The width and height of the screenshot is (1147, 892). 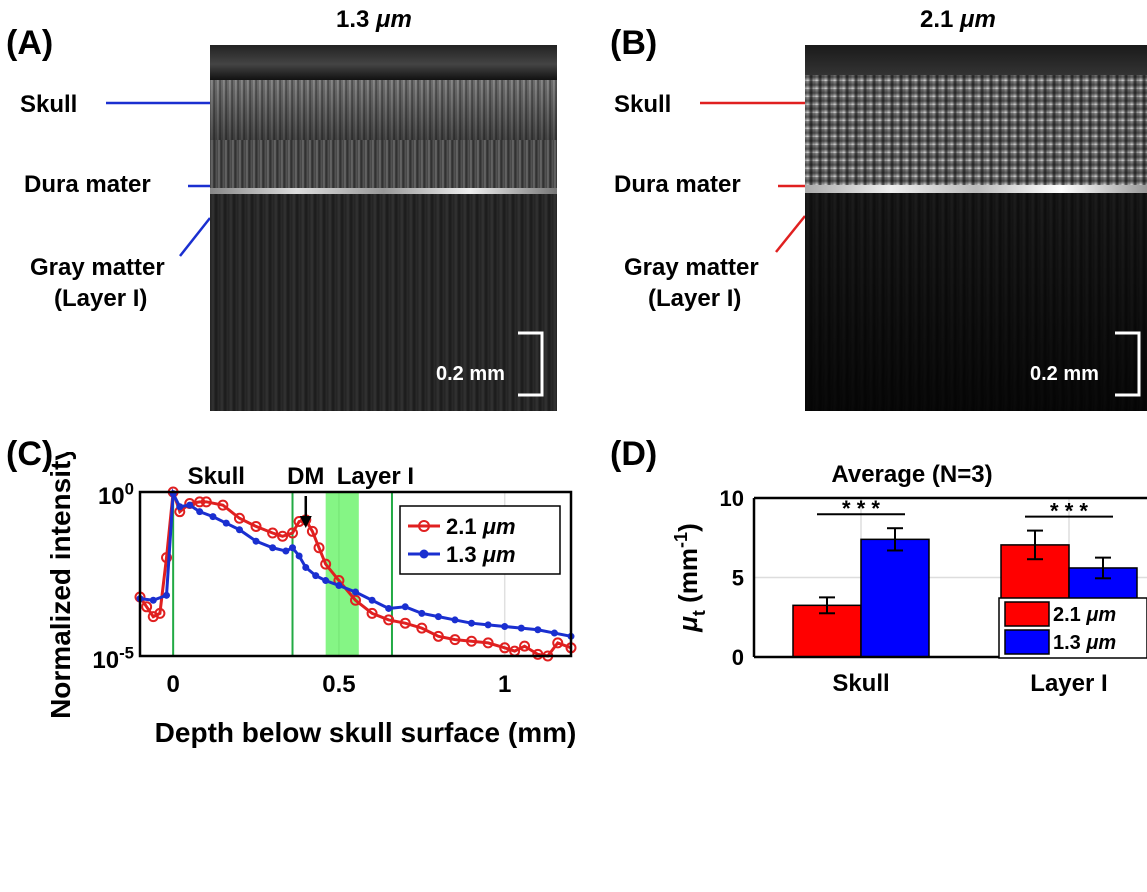 I want to click on scalebar-a, so click(x=531, y=364).